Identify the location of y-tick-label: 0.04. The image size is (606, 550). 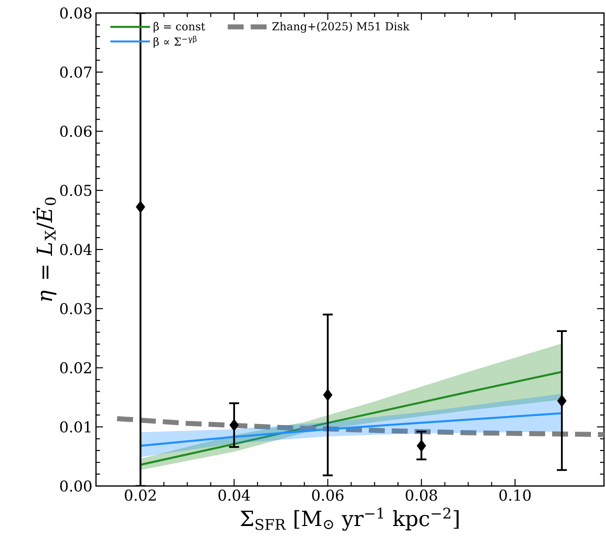
(76, 250).